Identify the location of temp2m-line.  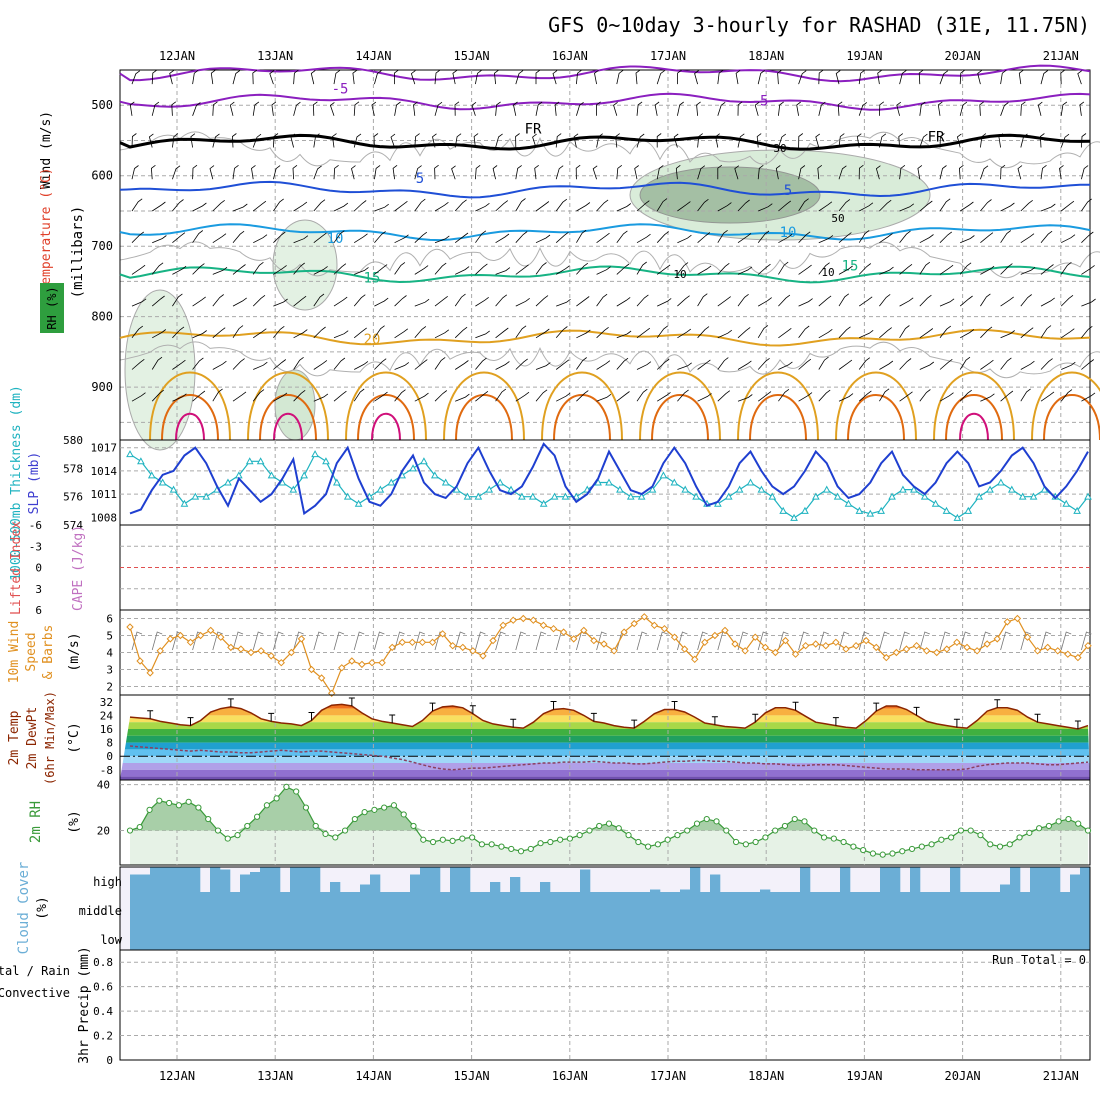
(609, 716).